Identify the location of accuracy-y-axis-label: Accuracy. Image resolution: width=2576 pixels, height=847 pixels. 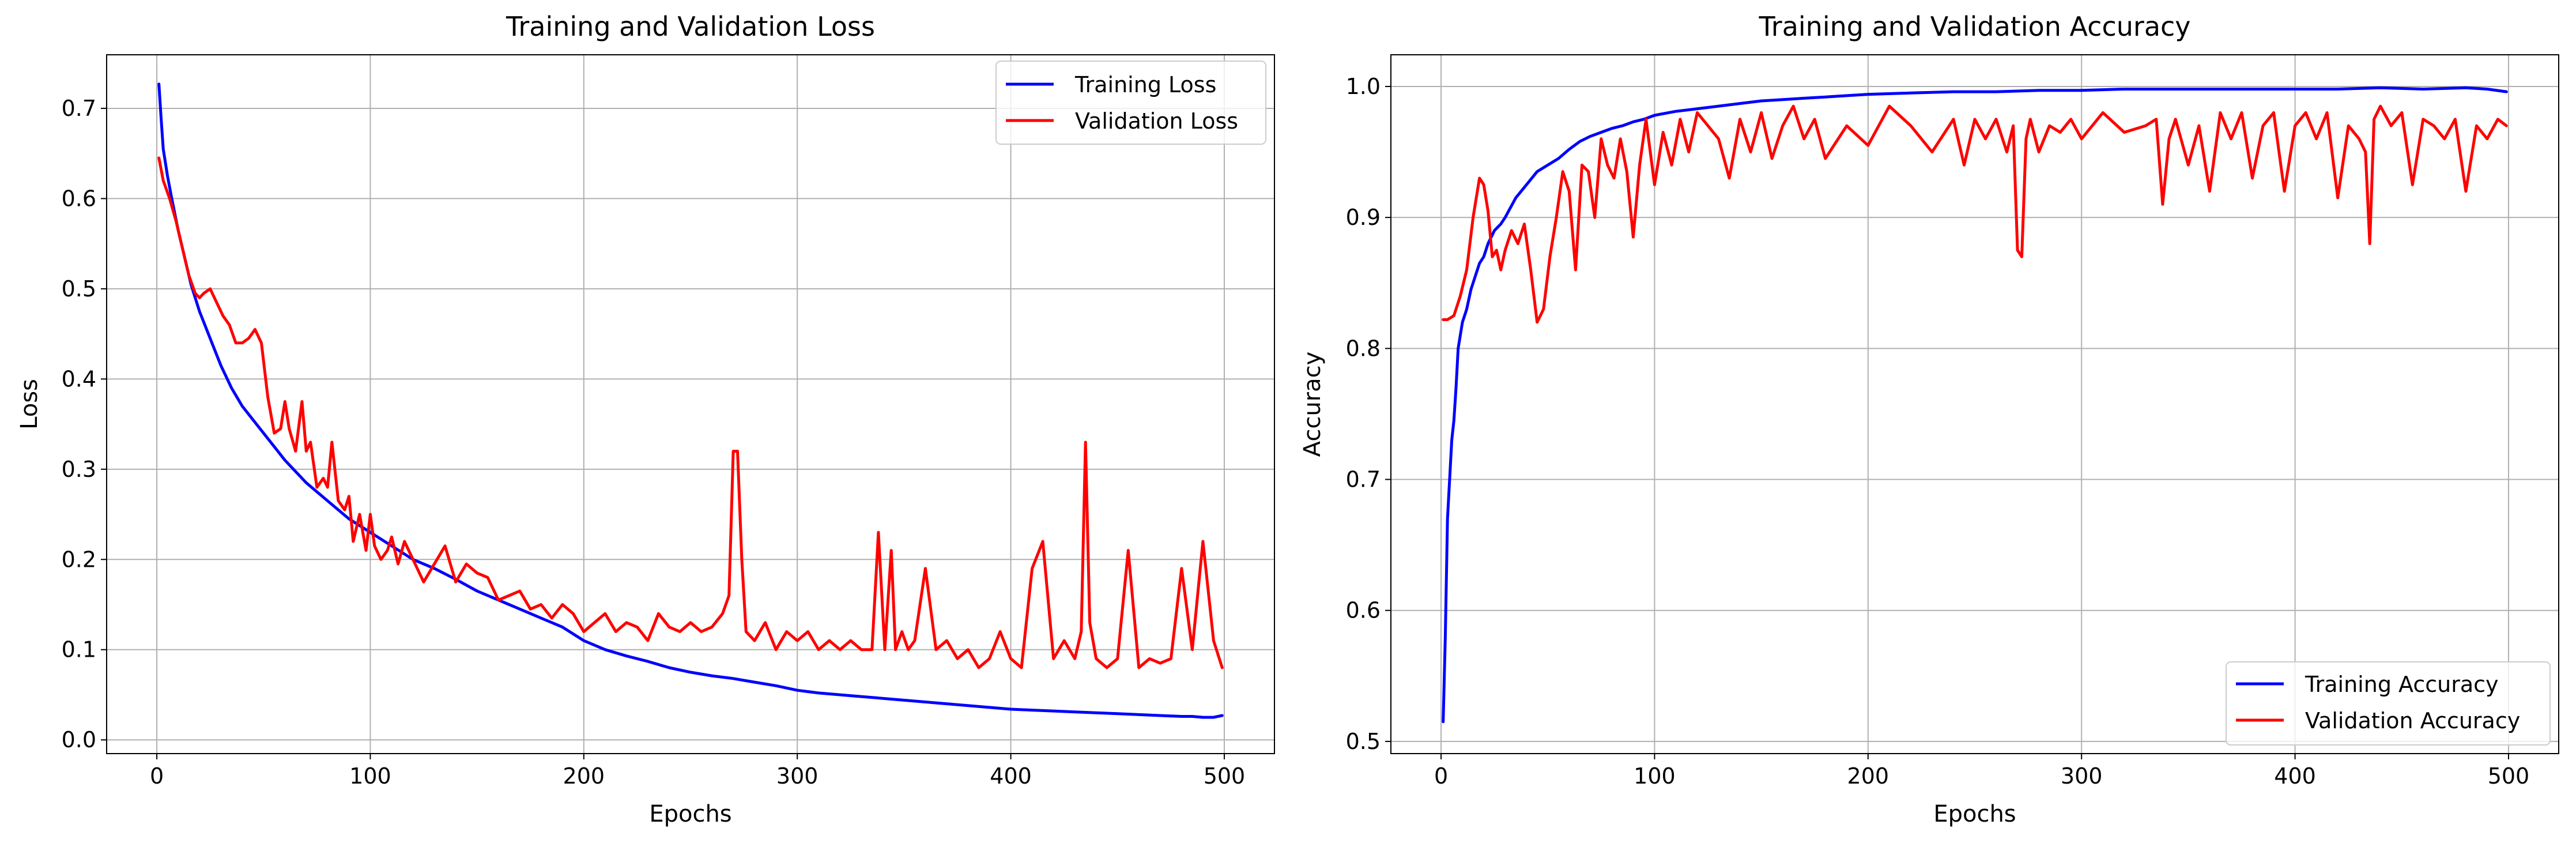
(1312, 404).